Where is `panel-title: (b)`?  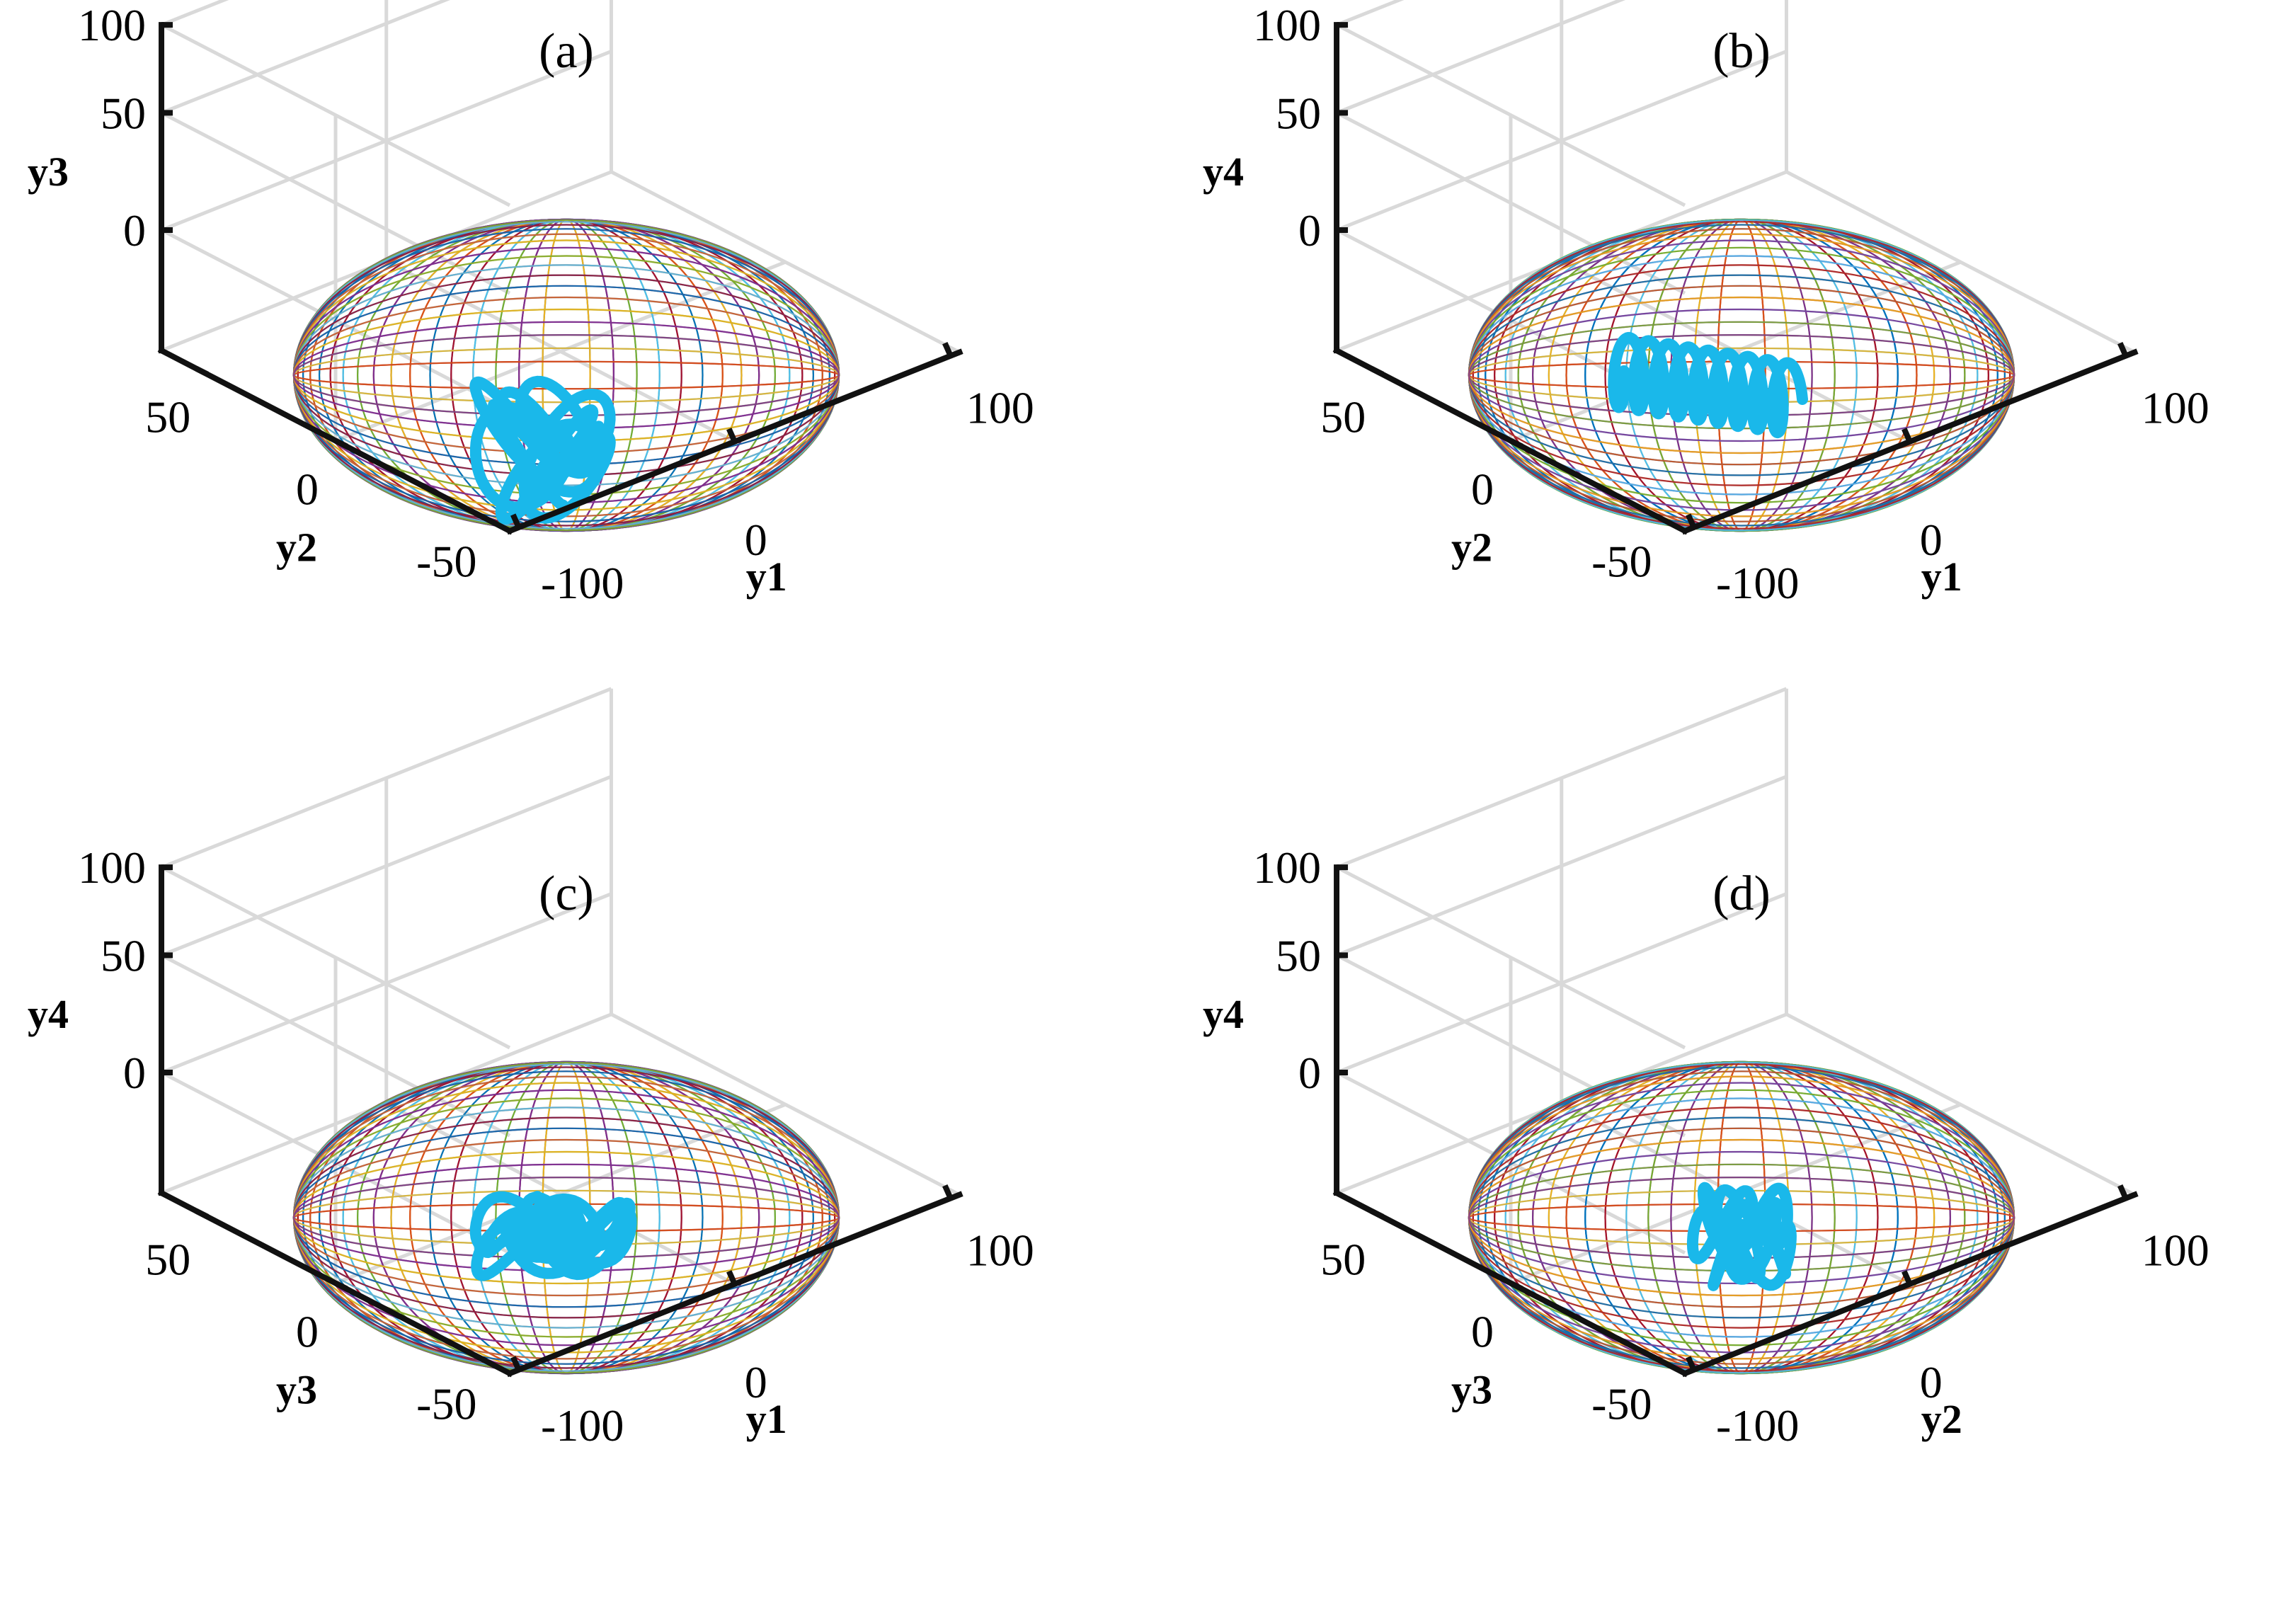 panel-title: (b) is located at coordinates (1742, 51).